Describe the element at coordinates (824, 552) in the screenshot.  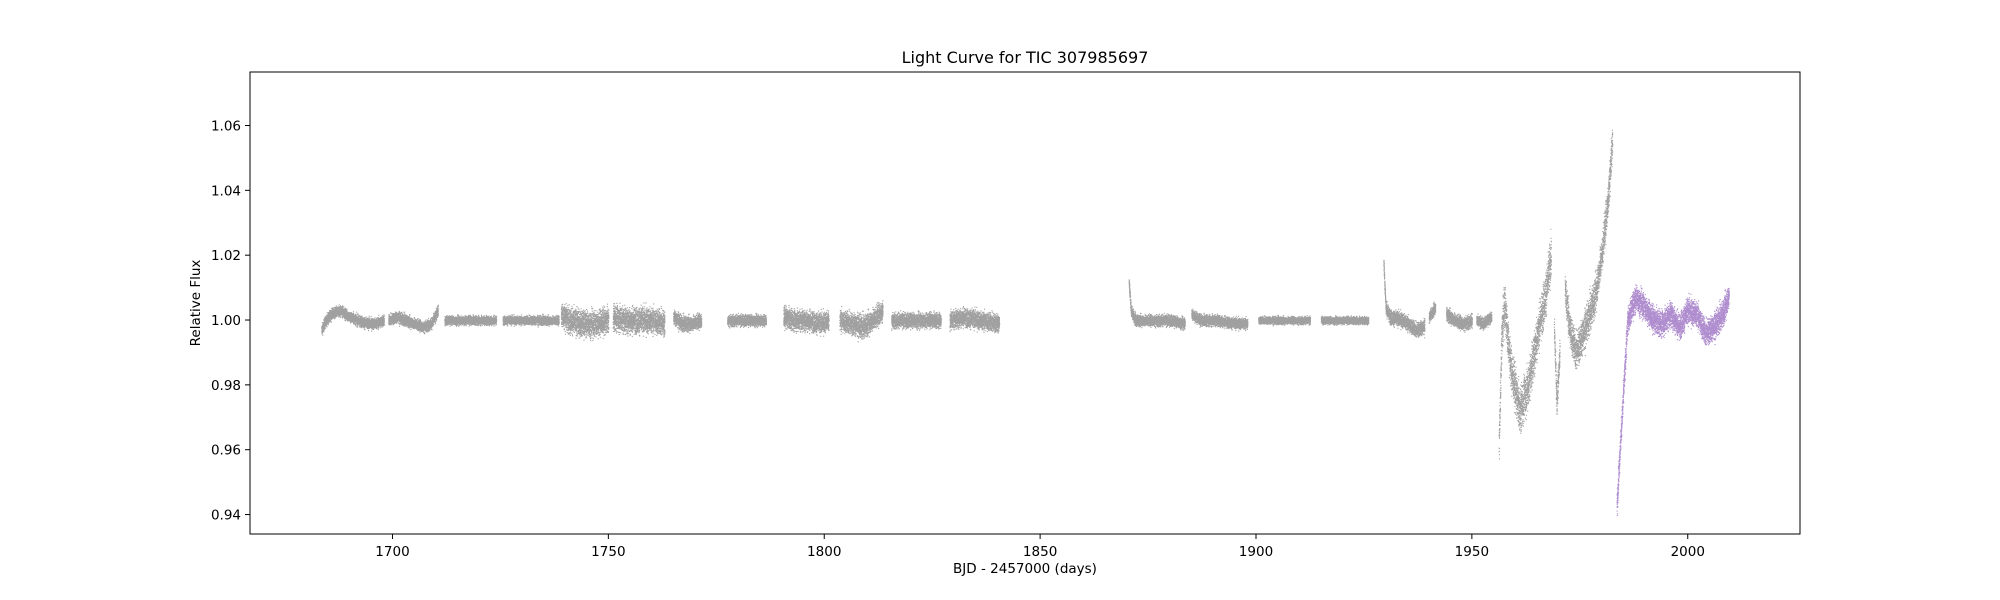
I see `x-tick-label: 1800` at that location.